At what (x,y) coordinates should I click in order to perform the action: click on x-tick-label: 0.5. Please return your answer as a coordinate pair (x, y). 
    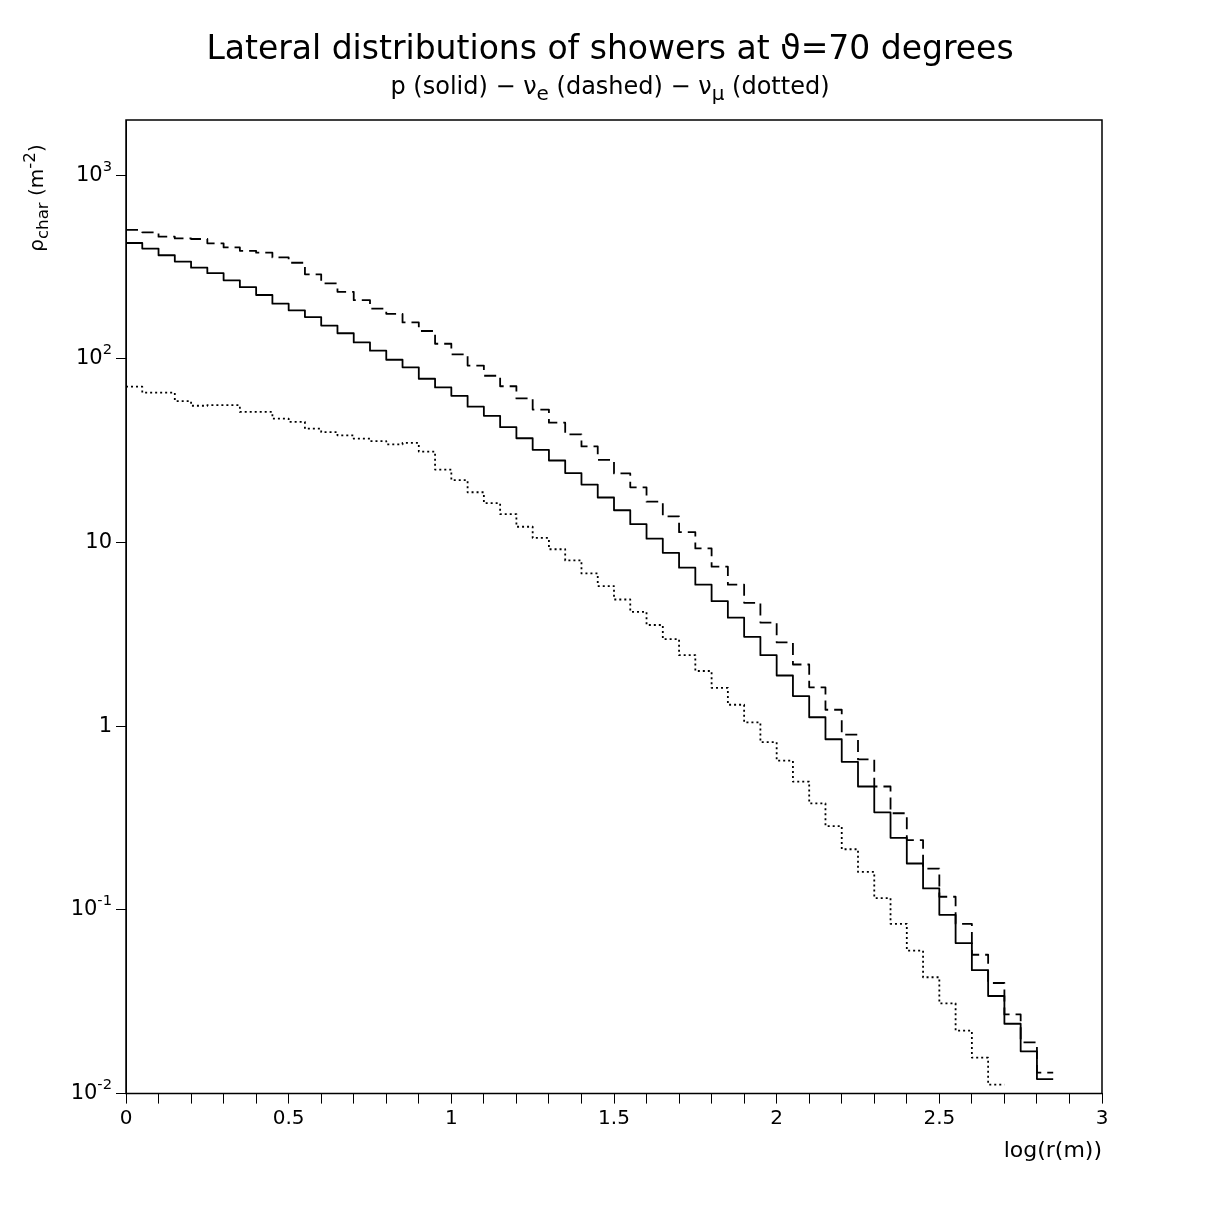
    Looking at the image, I should click on (288, 1116).